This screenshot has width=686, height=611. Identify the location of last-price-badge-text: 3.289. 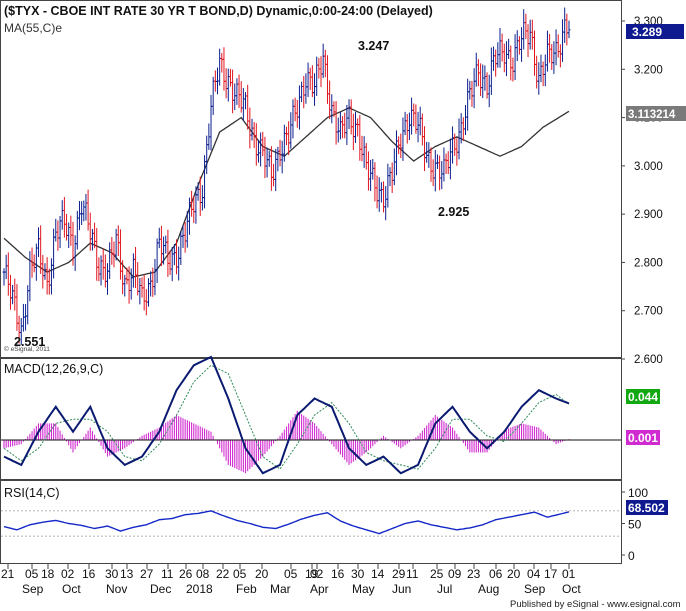
(647, 32).